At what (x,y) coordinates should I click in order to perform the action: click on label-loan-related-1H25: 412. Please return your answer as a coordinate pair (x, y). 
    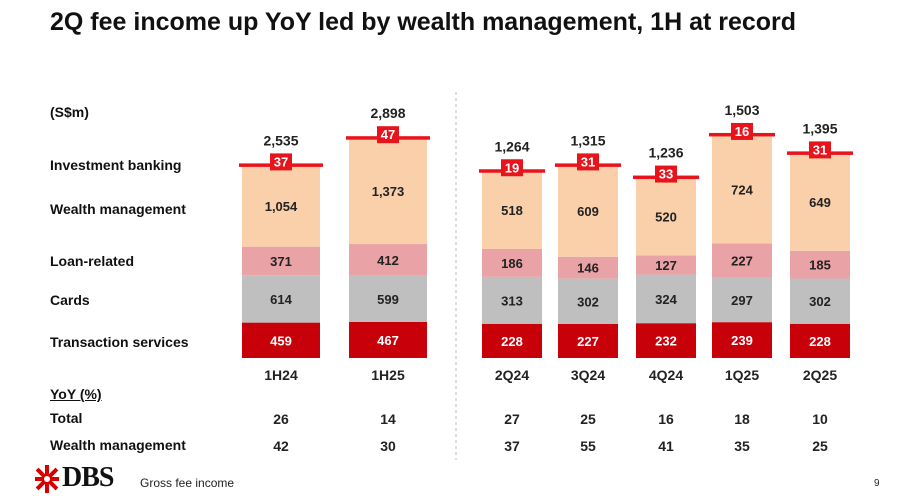
    Looking at the image, I should click on (388, 260).